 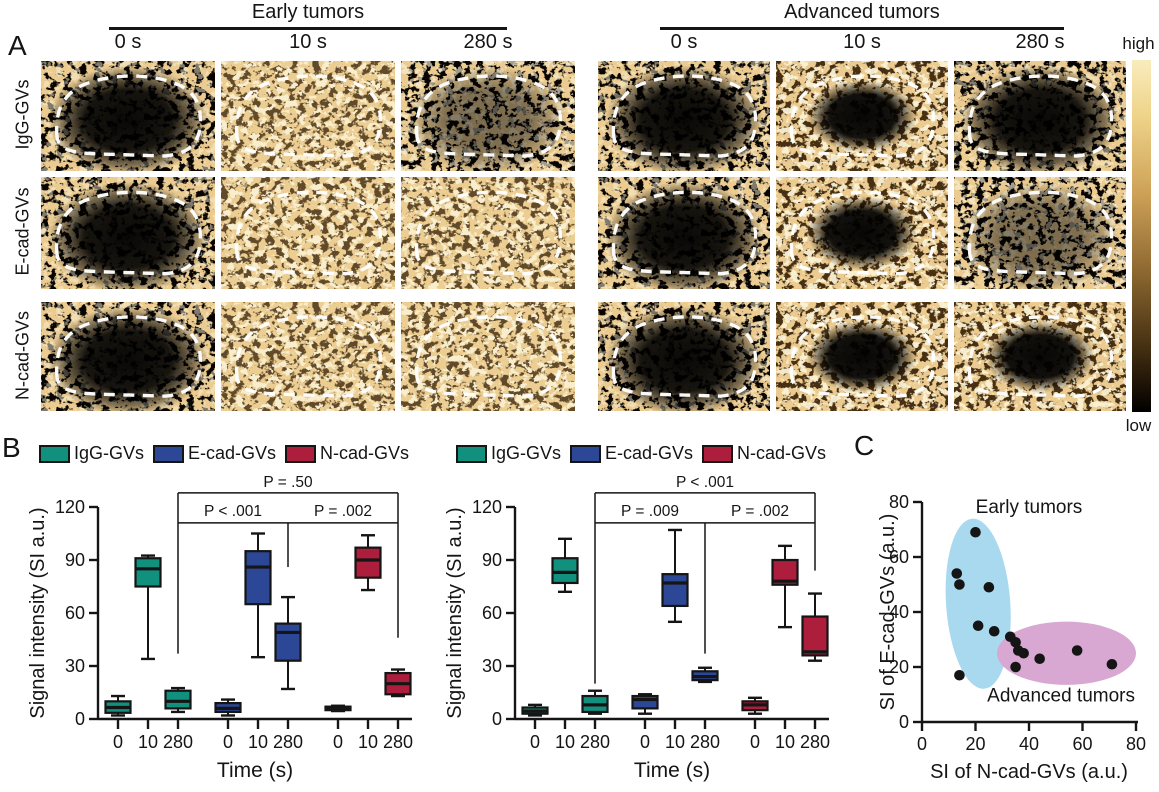 What do you see at coordinates (1141, 236) in the screenshot?
I see `colorbar` at bounding box center [1141, 236].